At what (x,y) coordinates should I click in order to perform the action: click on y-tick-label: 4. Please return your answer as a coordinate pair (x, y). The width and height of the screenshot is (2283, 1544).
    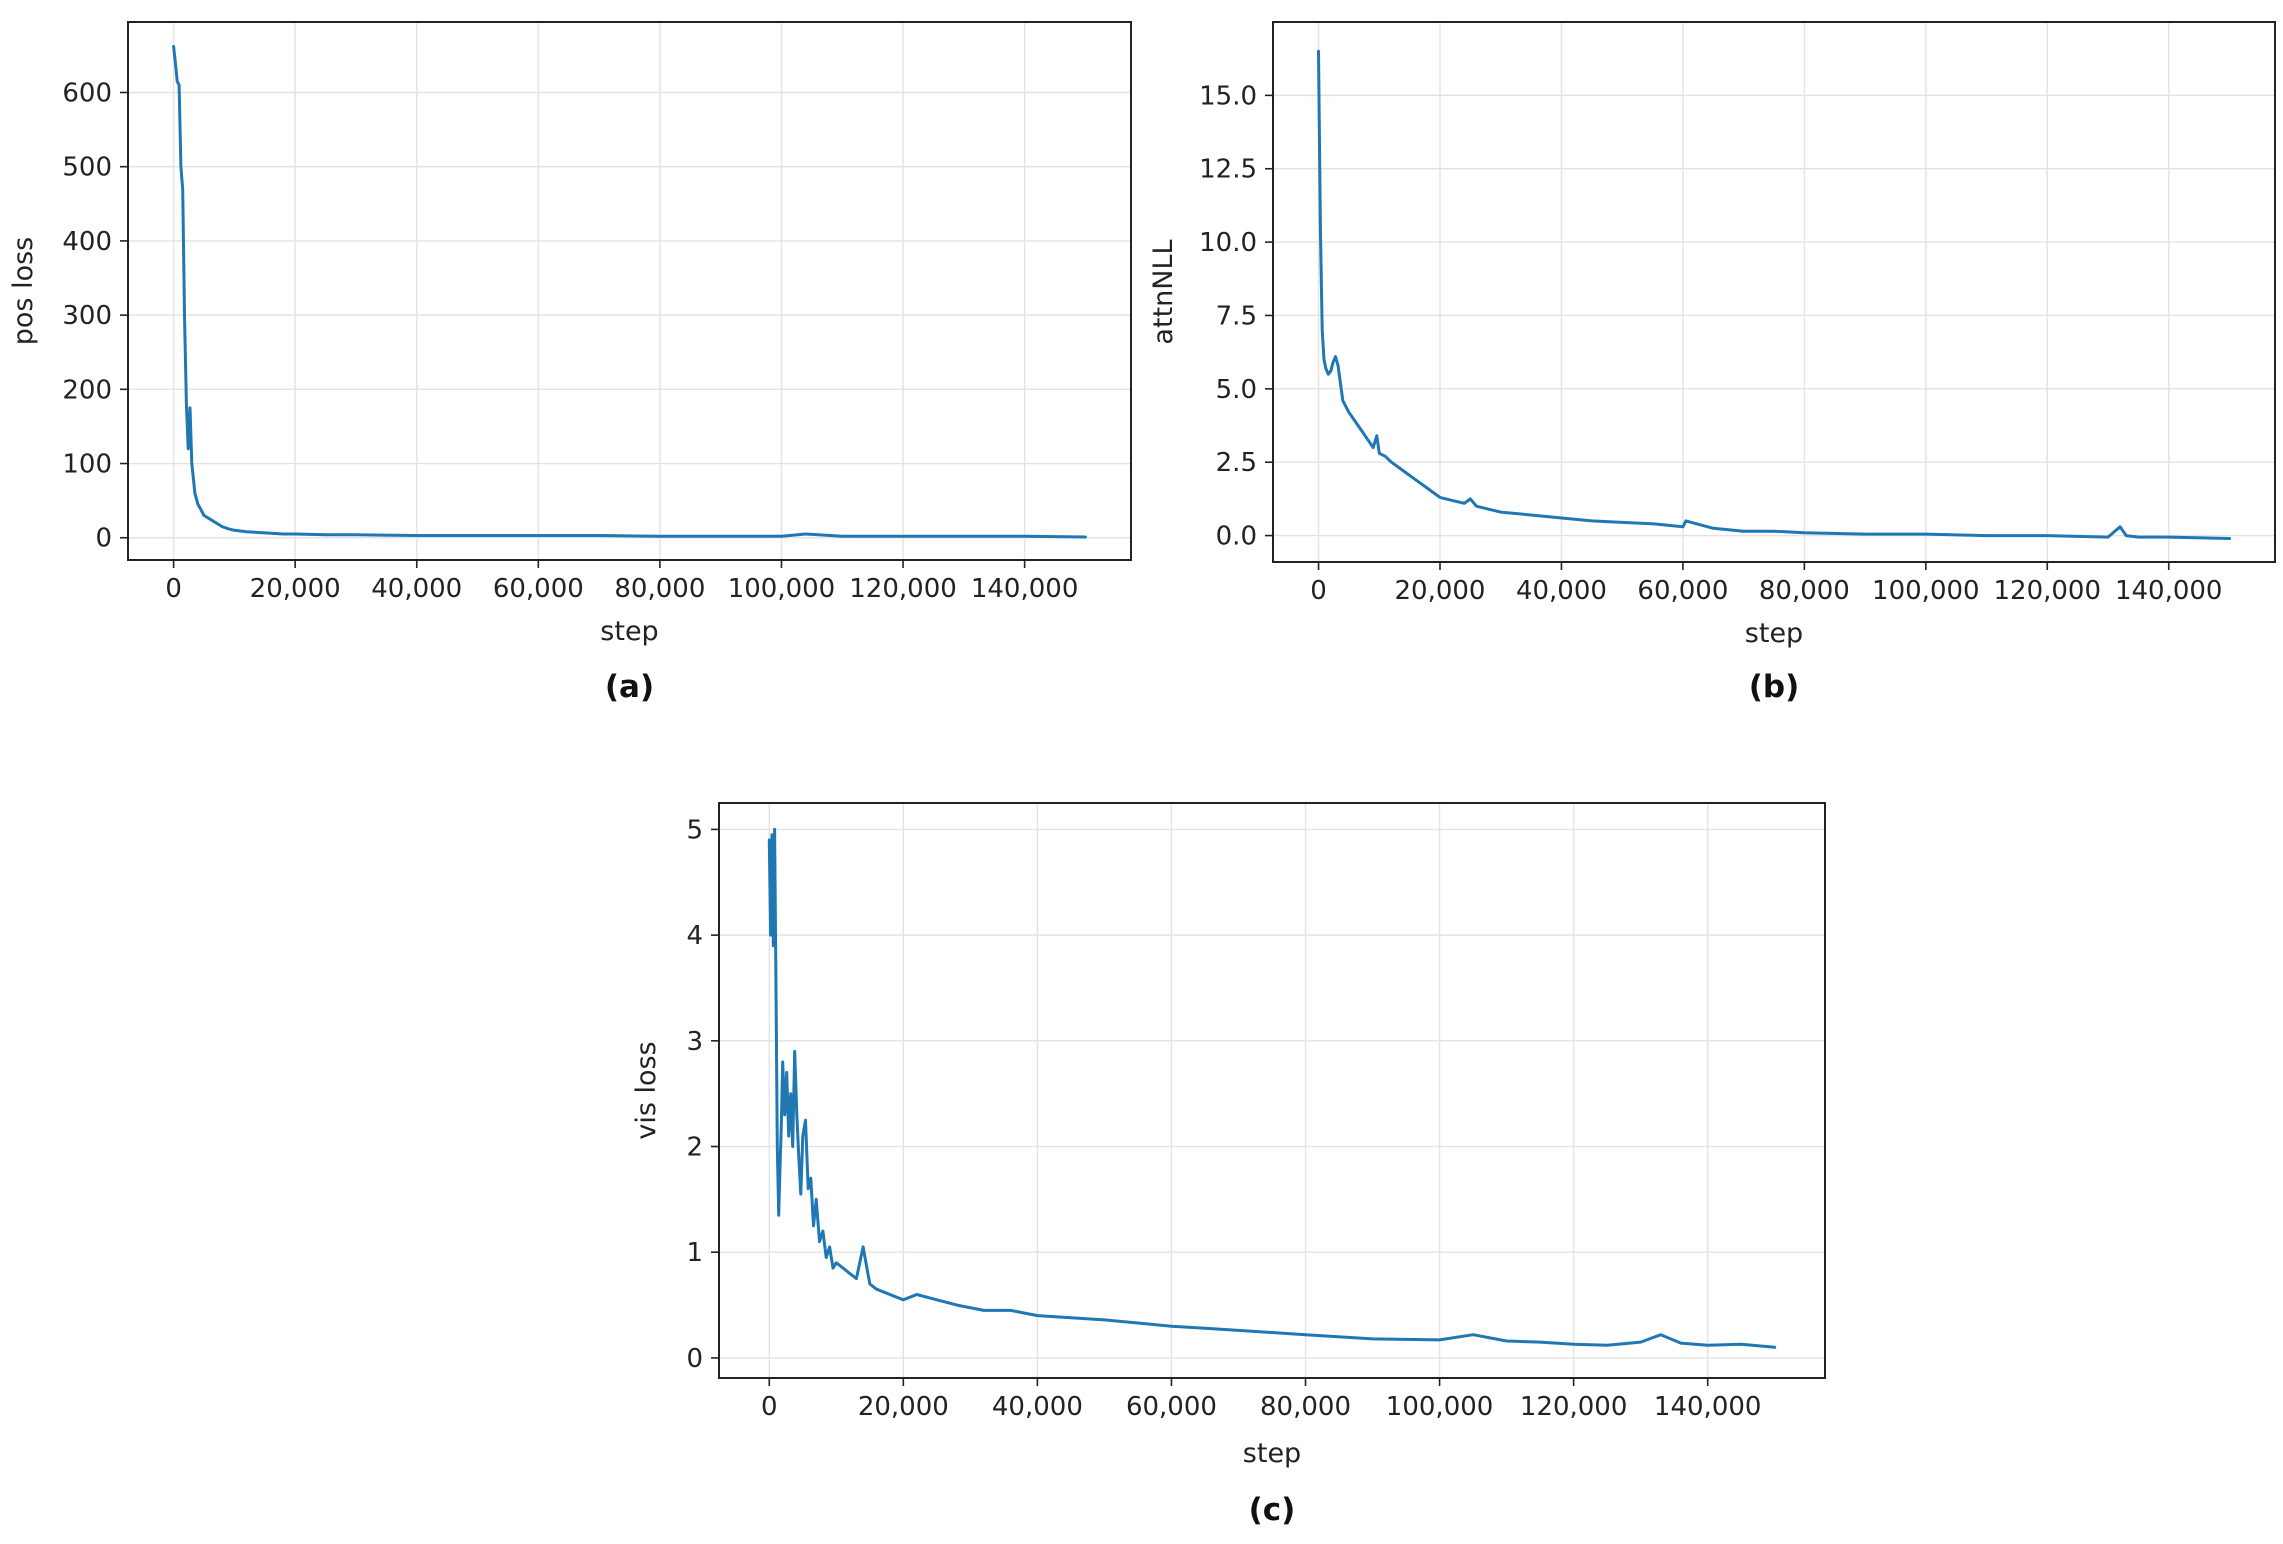
    Looking at the image, I should click on (694, 936).